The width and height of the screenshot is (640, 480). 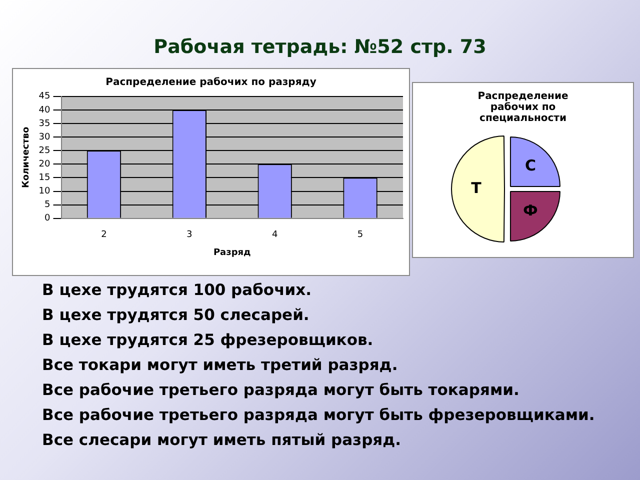 What do you see at coordinates (220, 365) in the screenshot?
I see `text: Все токари могут иметь третий разряд.` at bounding box center [220, 365].